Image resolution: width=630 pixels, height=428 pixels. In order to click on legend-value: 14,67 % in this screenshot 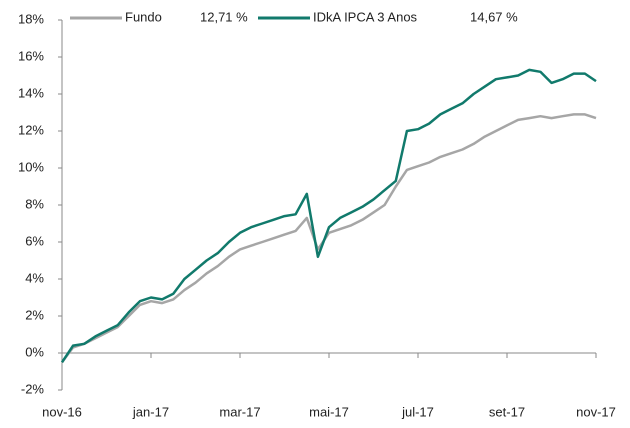, I will do `click(494, 16)`.